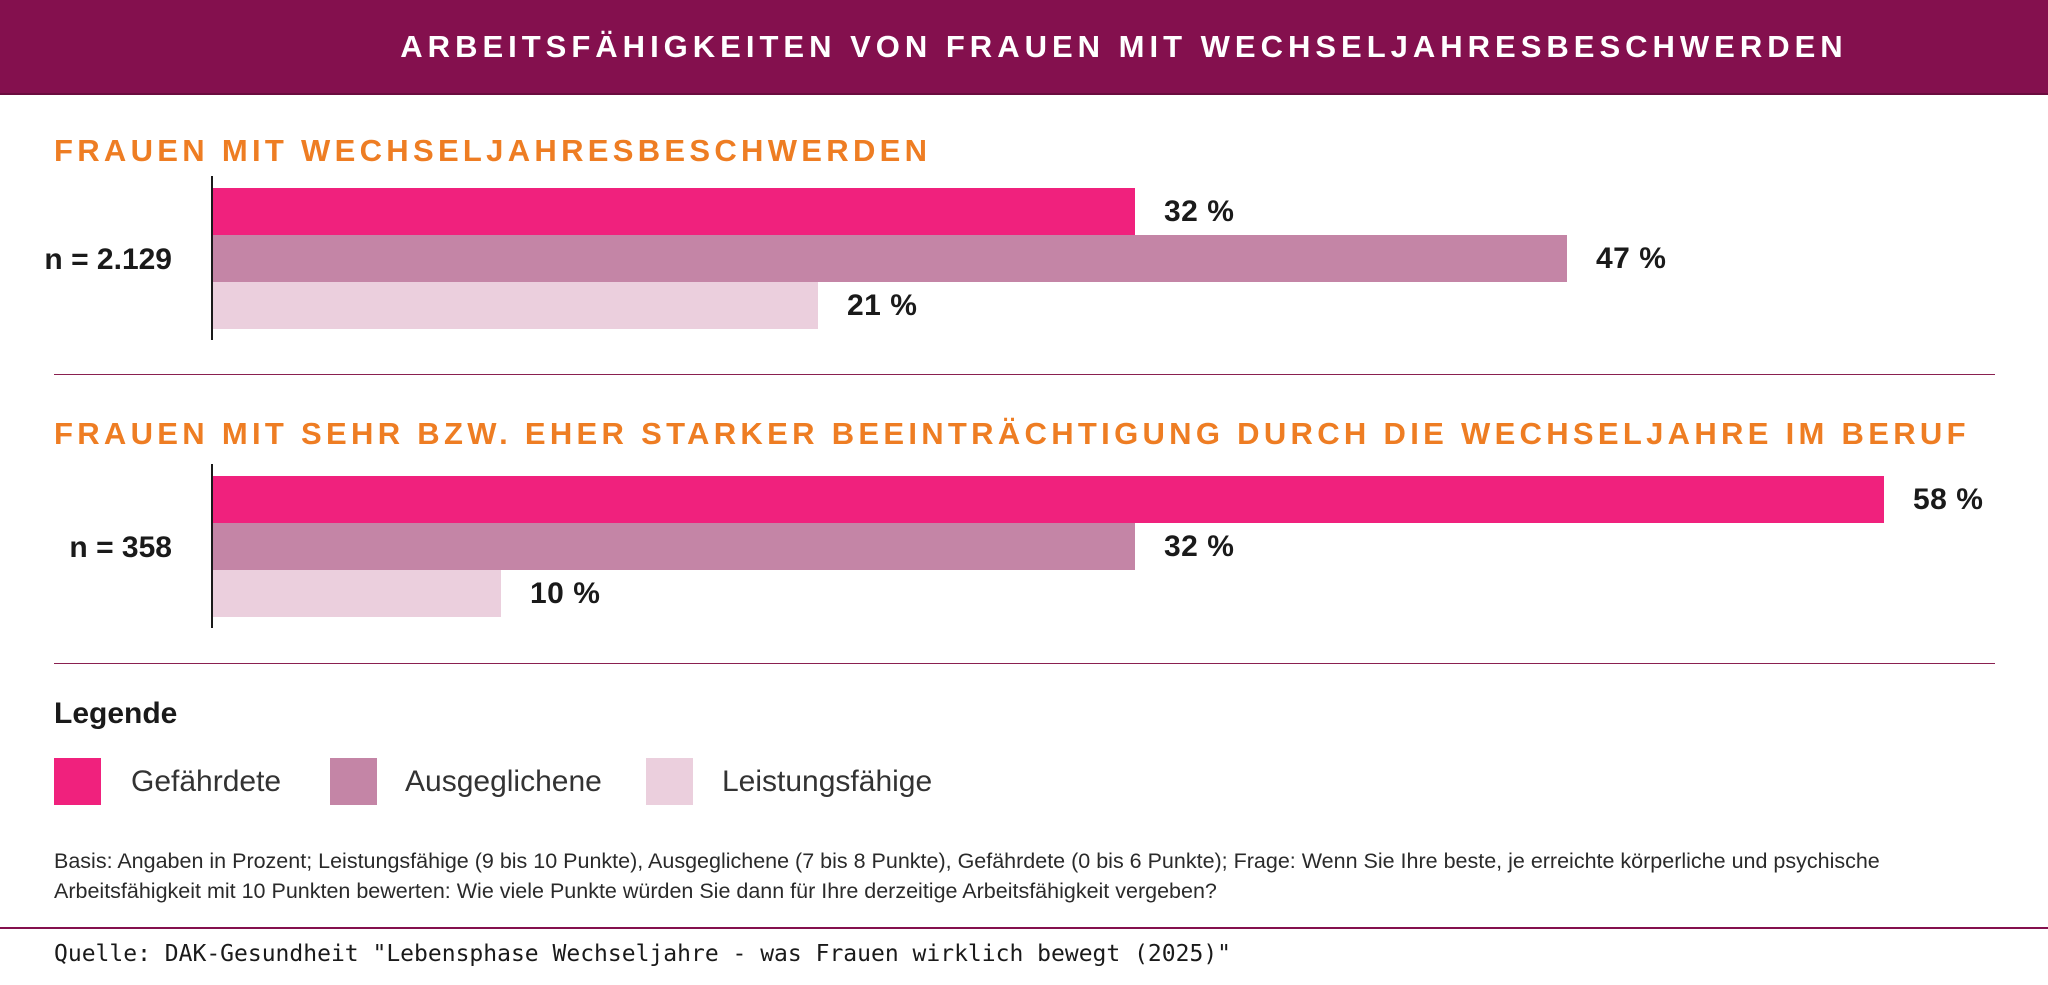 The image size is (2048, 985). What do you see at coordinates (357, 593) in the screenshot?
I see `group-2-bar-leistungsfaehige` at bounding box center [357, 593].